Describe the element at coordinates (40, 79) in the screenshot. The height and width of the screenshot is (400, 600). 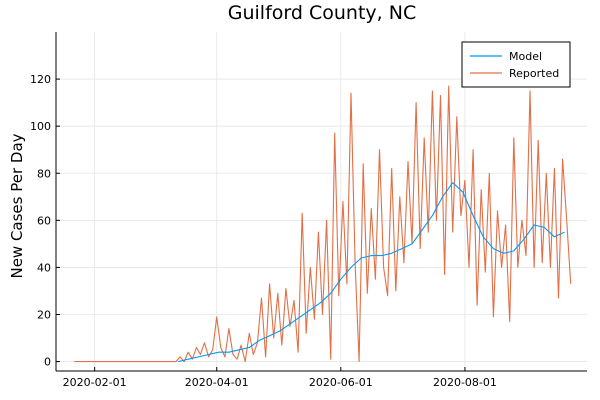
I see `y-tick-label: 120` at that location.